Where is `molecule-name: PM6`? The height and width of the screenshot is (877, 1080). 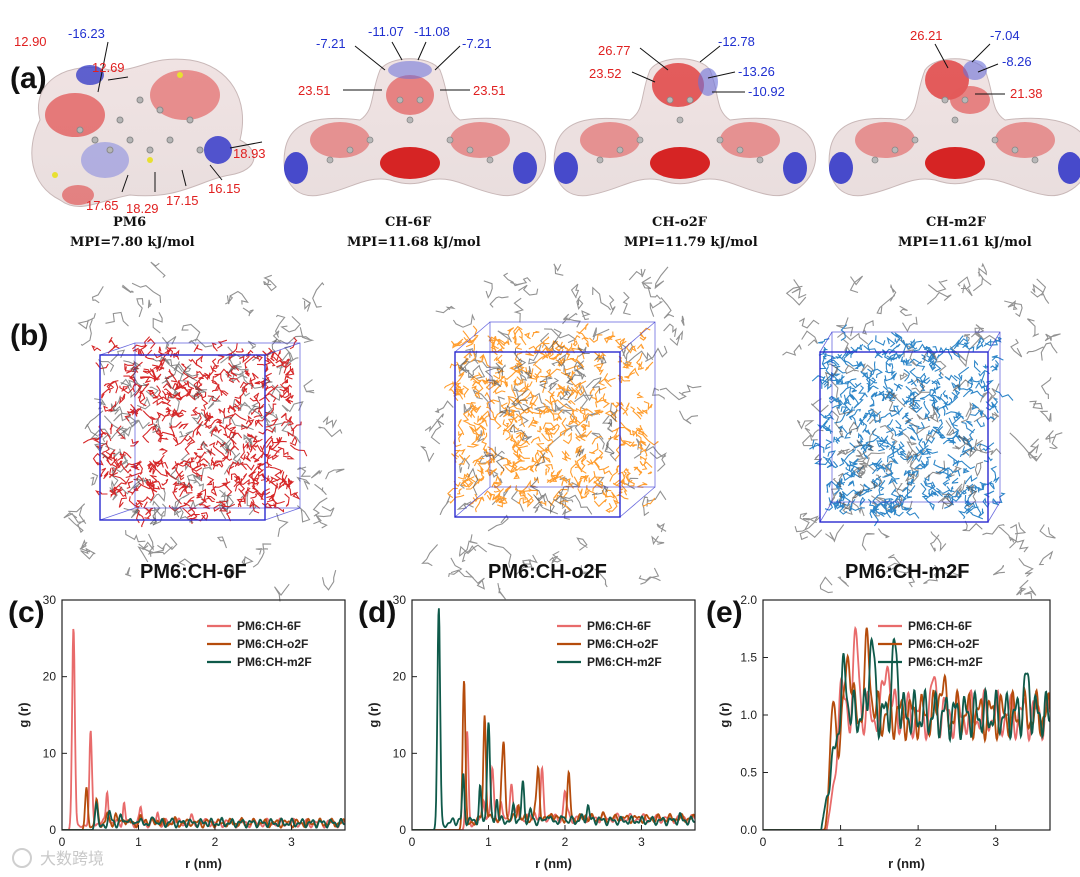
molecule-name: PM6 is located at coordinates (129, 222).